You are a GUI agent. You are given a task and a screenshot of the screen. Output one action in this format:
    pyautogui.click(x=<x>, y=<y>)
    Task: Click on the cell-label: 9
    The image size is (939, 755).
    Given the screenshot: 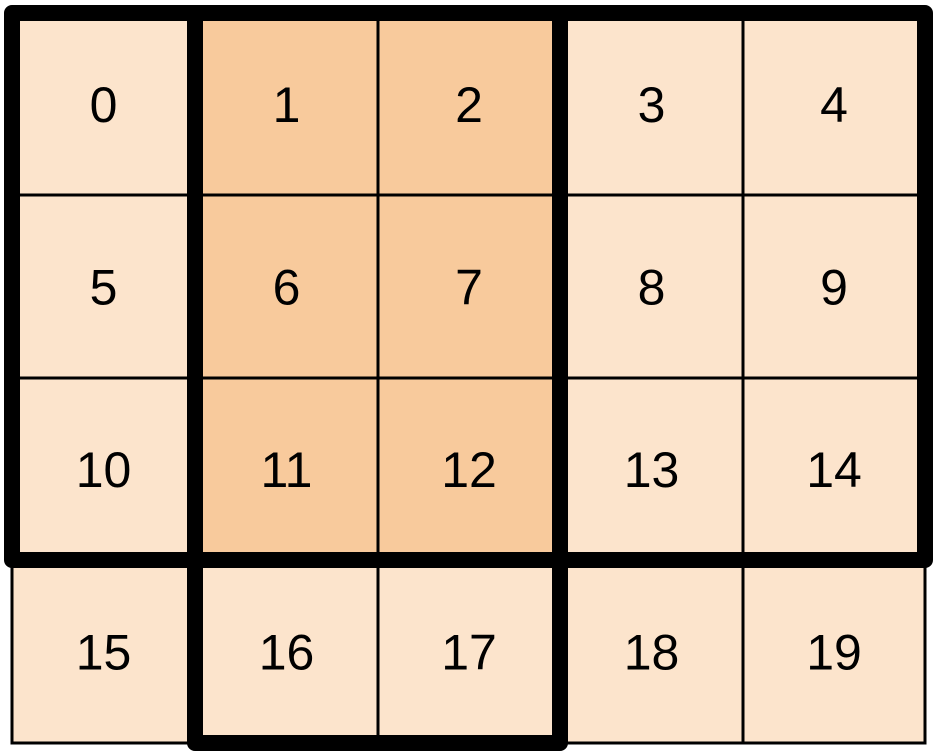 What is the action you would take?
    pyautogui.click(x=834, y=288)
    